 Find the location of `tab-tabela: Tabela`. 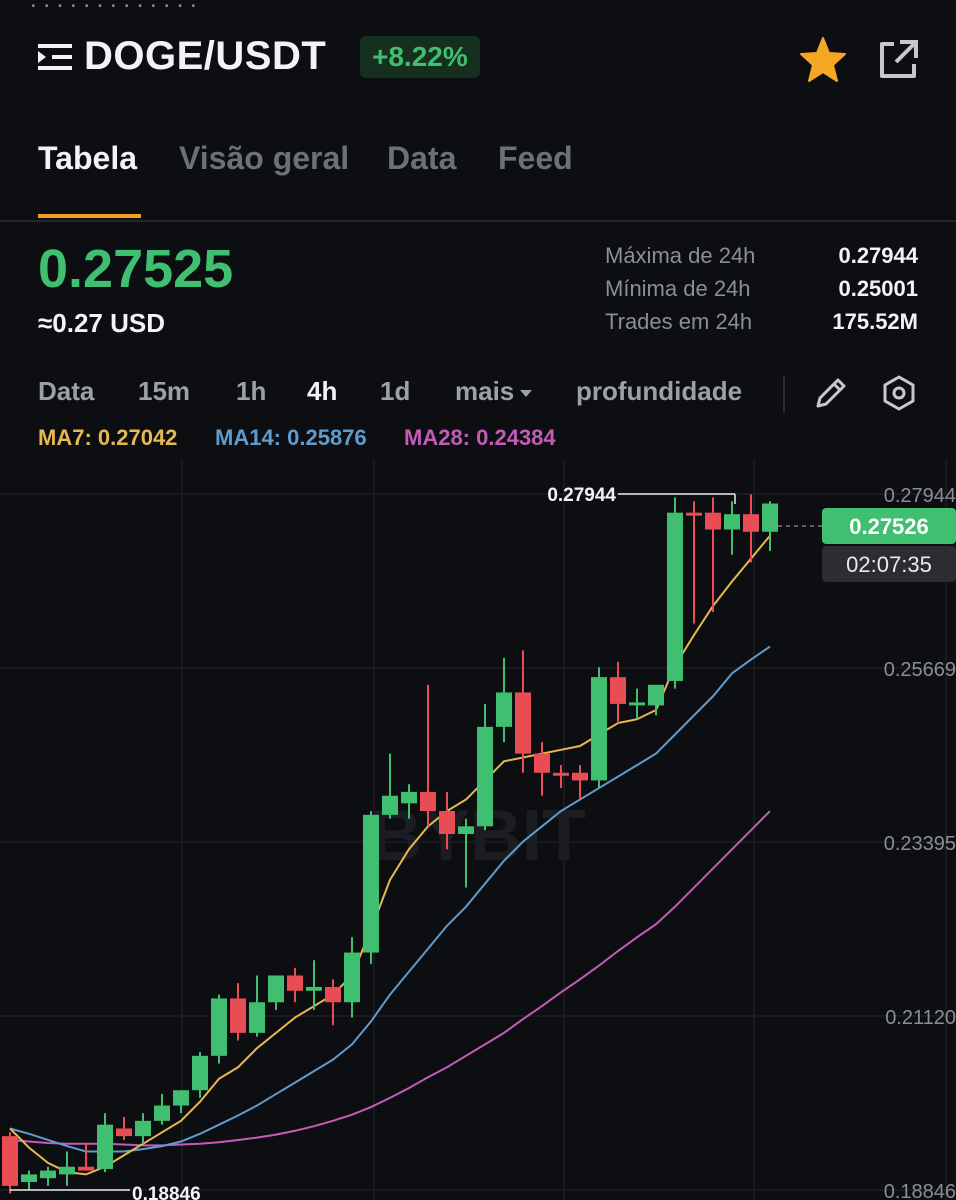

tab-tabela: Tabela is located at coordinates (87, 158).